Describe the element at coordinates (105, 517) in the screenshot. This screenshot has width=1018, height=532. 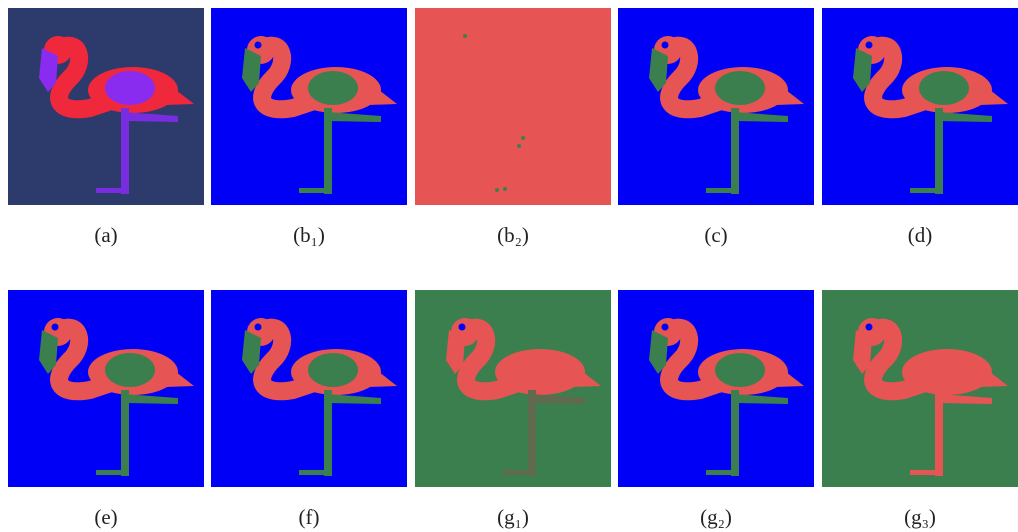
I see `panel-caption: (e)` at that location.